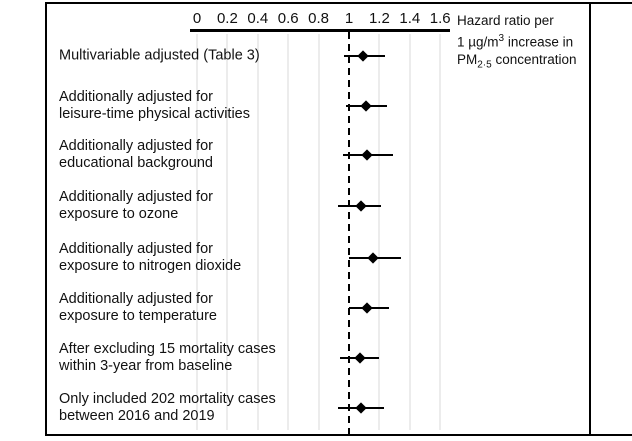 The height and width of the screenshot is (441, 632). What do you see at coordinates (611, 3) in the screenshot?
I see `frame-top-extension` at bounding box center [611, 3].